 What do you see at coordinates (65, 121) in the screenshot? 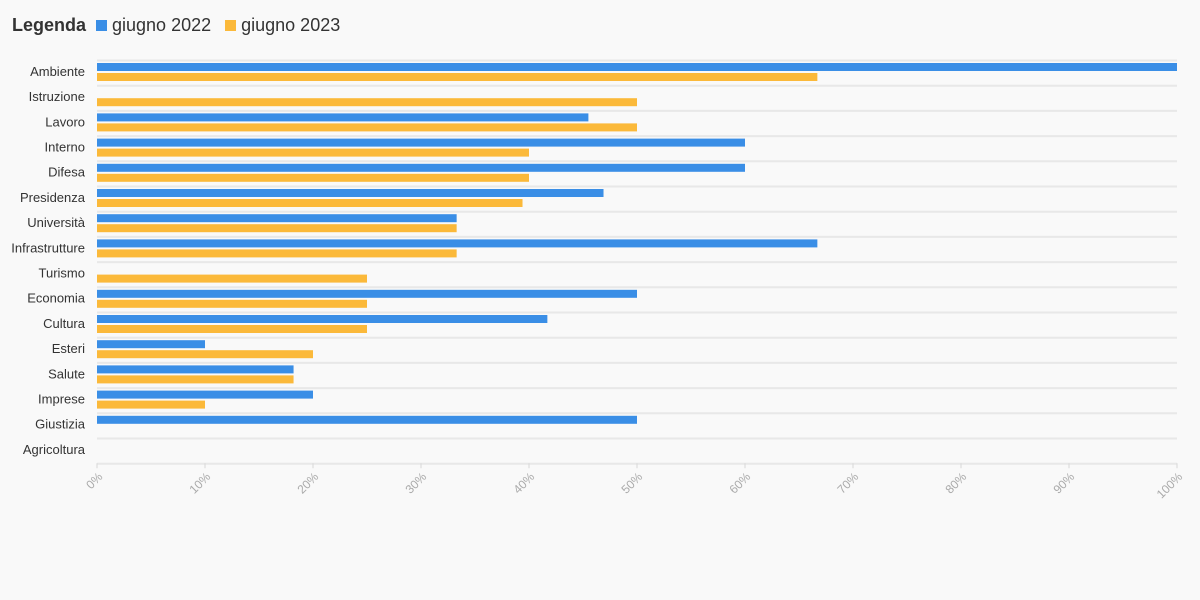
I see `category-label: Lavoro` at bounding box center [65, 121].